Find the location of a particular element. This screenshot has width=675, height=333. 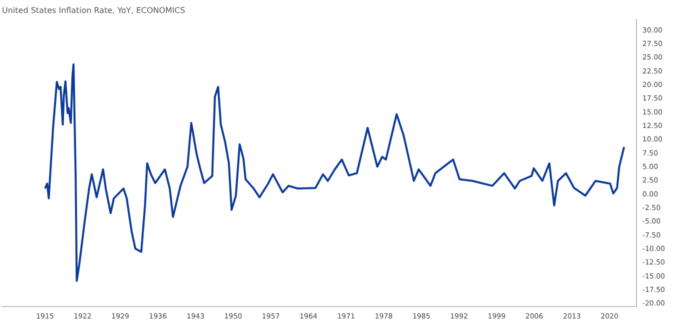

chart-title: United States Inflation Rate, YoY, ECONOMICS is located at coordinates (94, 10).